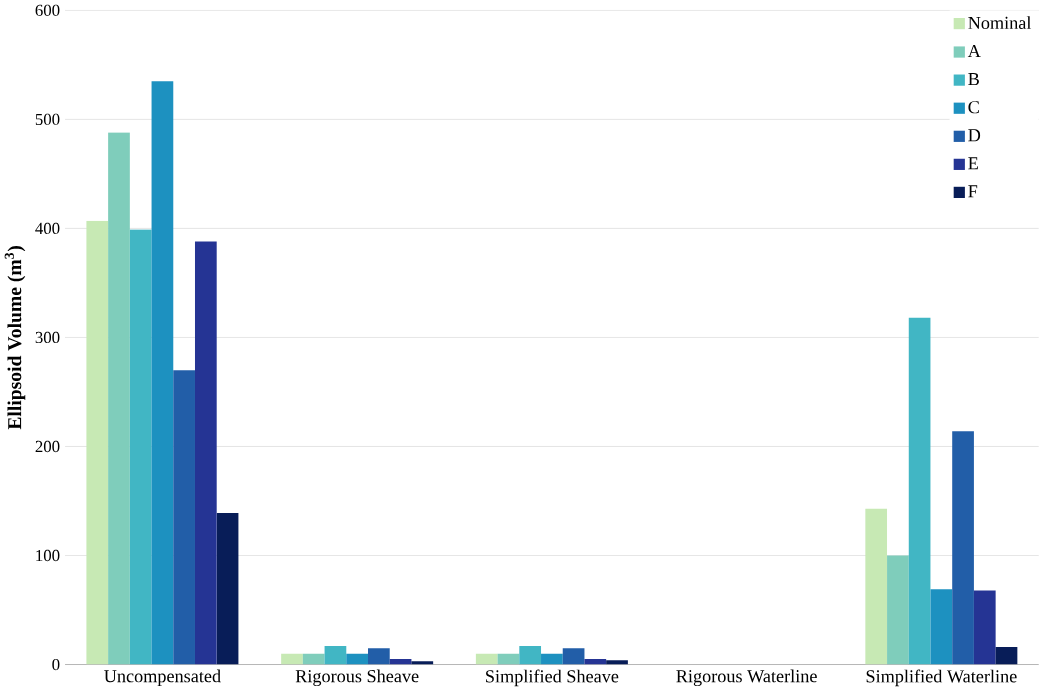 The width and height of the screenshot is (1039, 691). I want to click on legend-label: F, so click(973, 191).